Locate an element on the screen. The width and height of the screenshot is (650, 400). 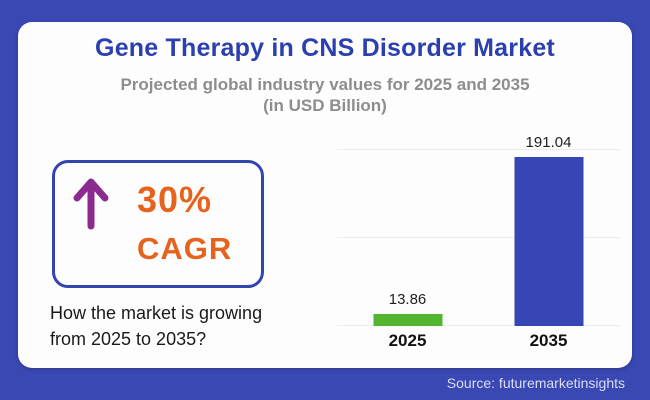
page-title: Gene Therapy in CNS Disorder Market is located at coordinates (325, 48).